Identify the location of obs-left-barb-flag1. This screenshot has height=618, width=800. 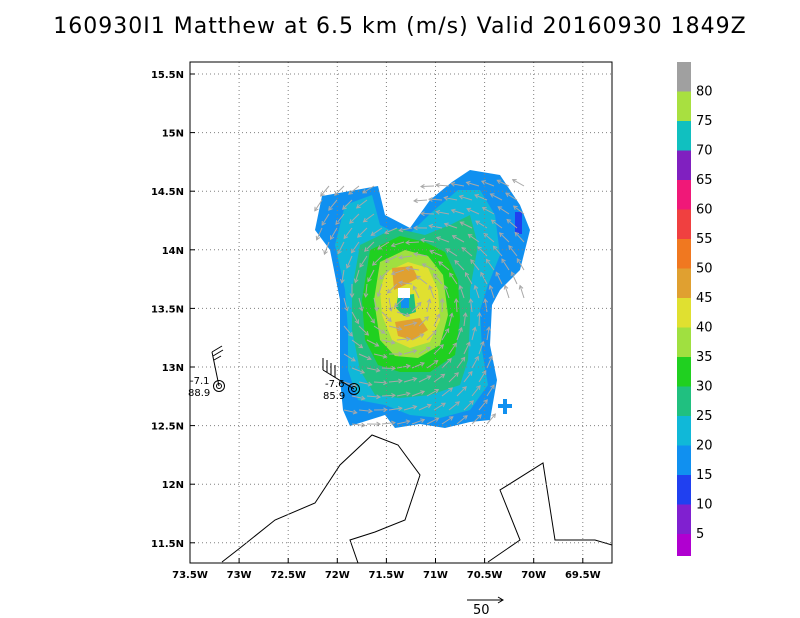
(217, 349).